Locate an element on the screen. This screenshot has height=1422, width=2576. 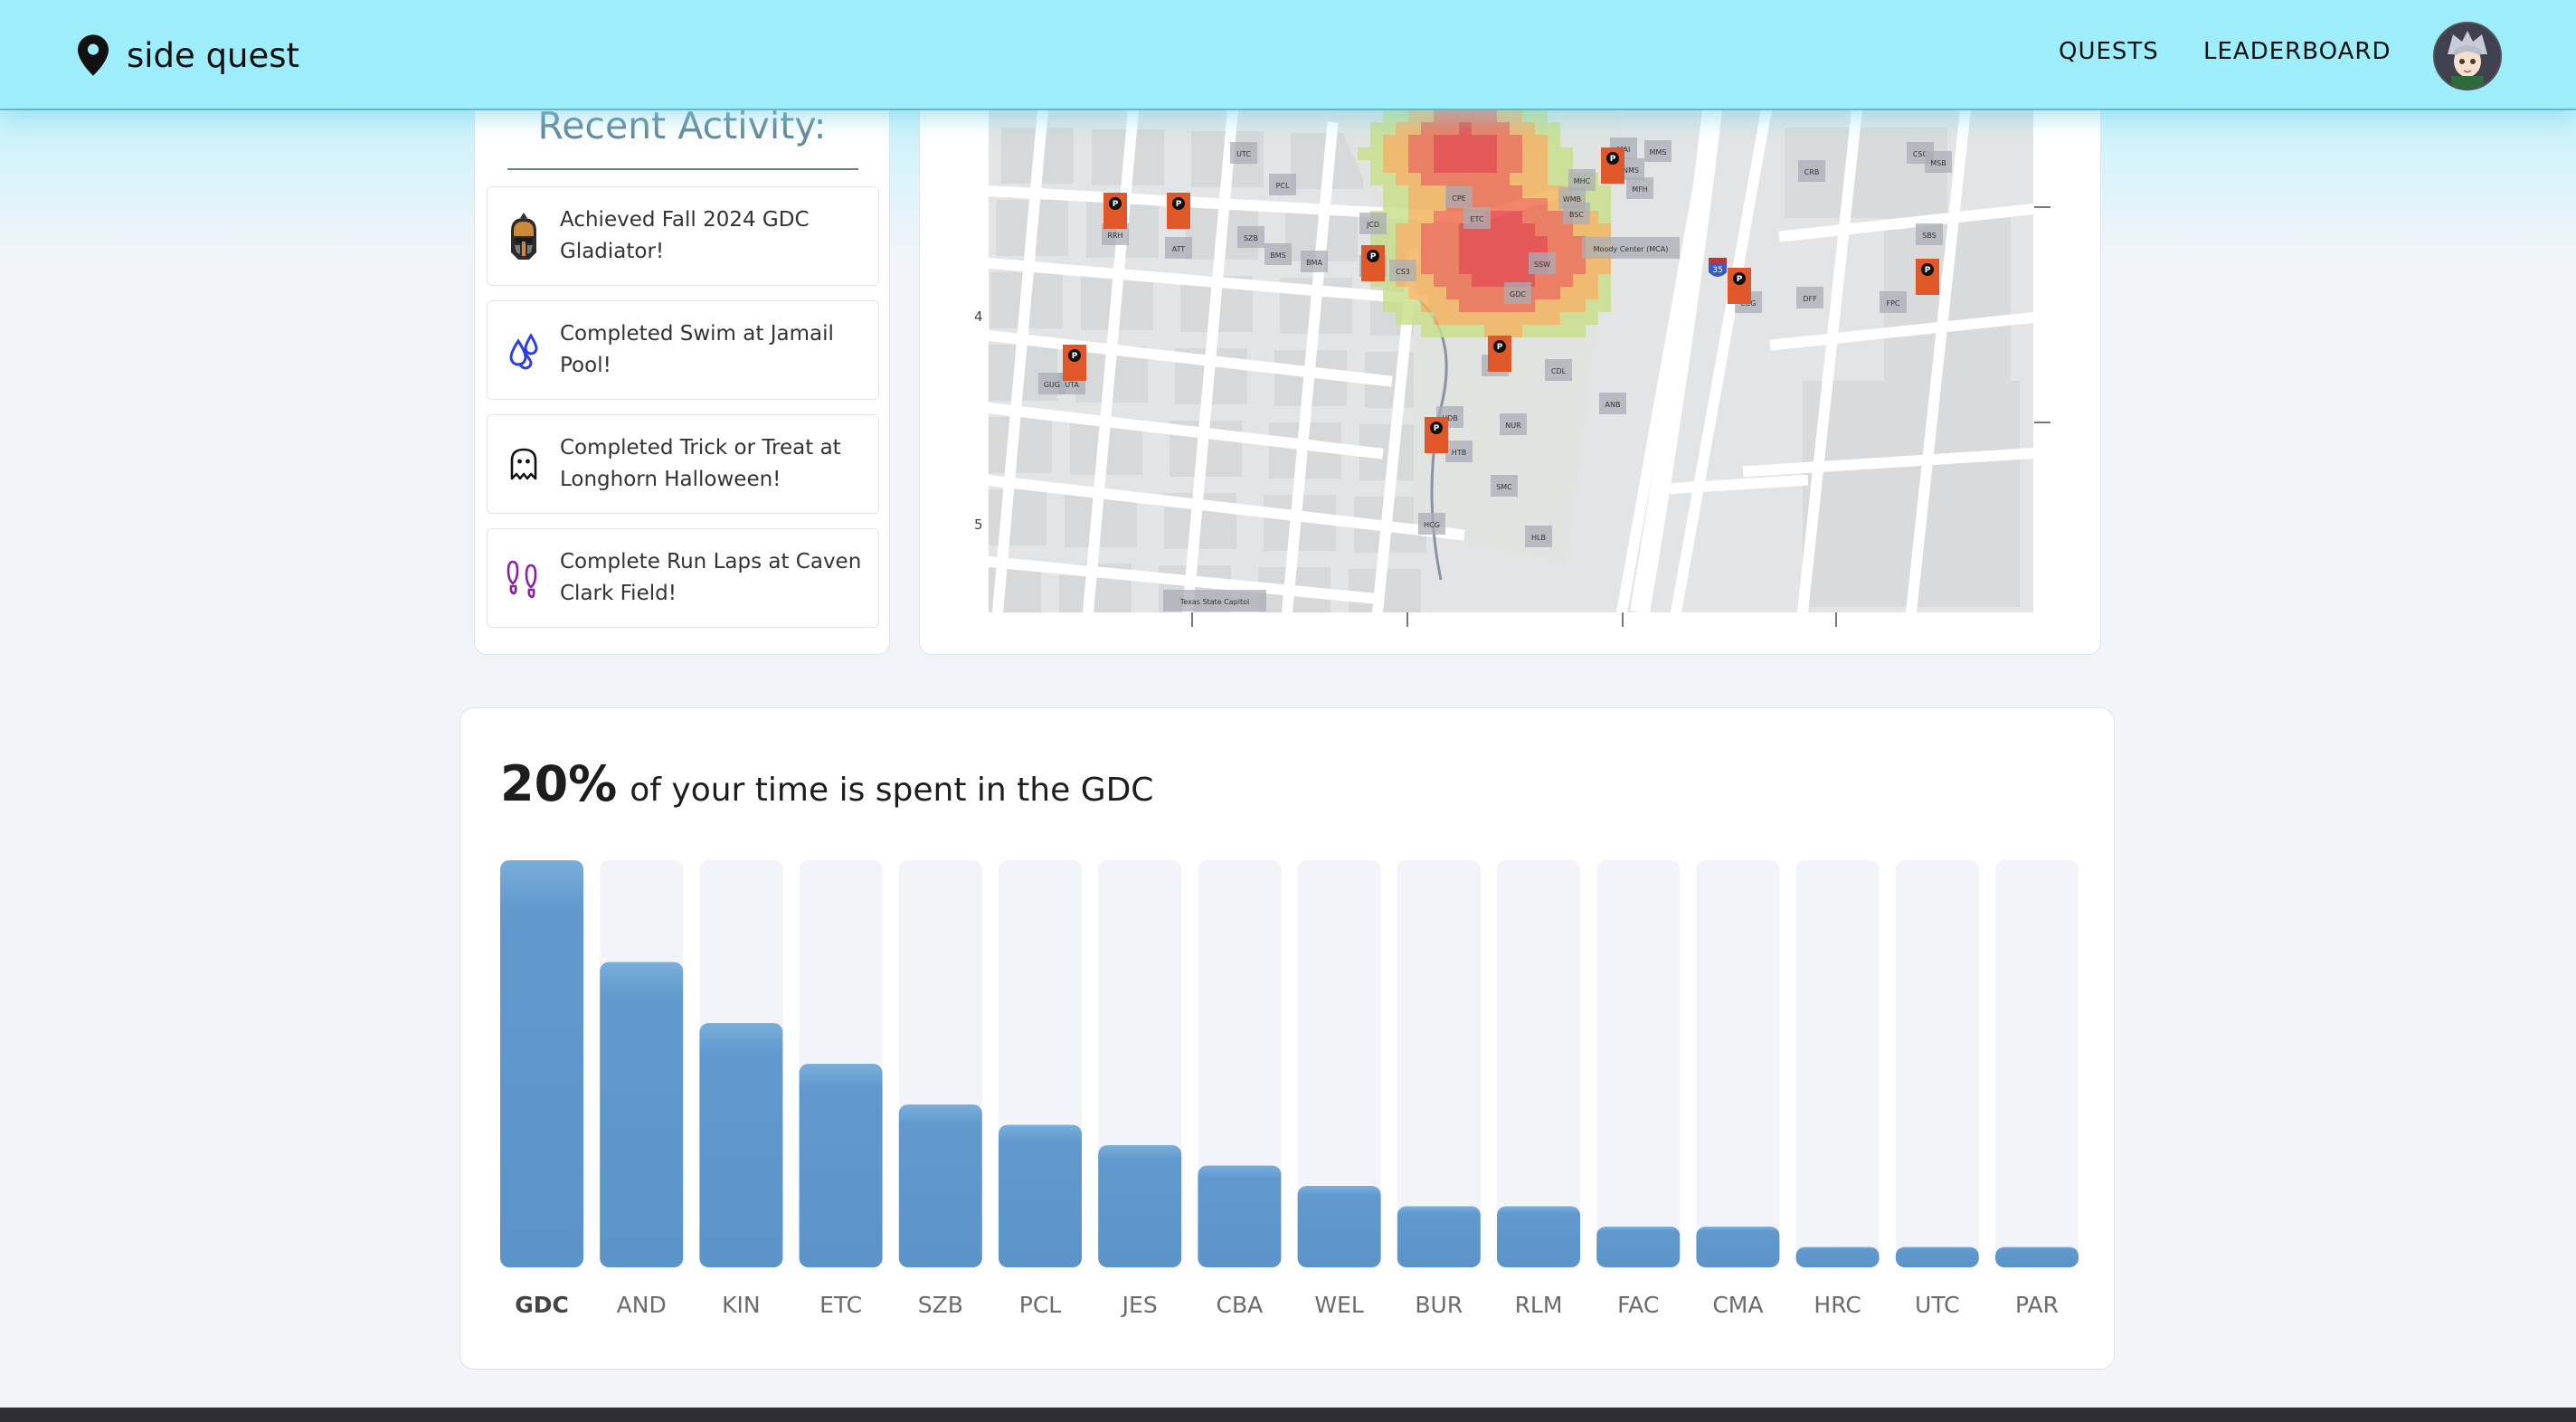
building-label: SZB is located at coordinates (1251, 238).